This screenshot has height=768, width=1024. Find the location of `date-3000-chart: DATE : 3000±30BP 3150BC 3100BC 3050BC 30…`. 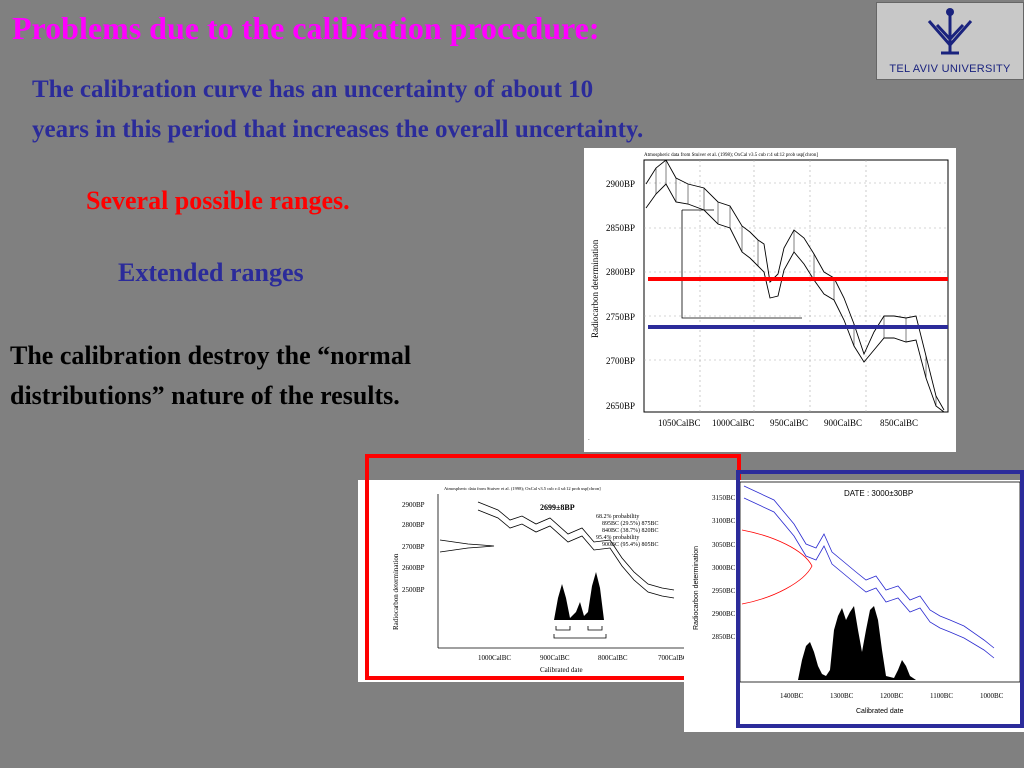

date-3000-chart: DATE : 3000±30BP 3150BC 3100BC 3050BC 30… is located at coordinates (854, 606).